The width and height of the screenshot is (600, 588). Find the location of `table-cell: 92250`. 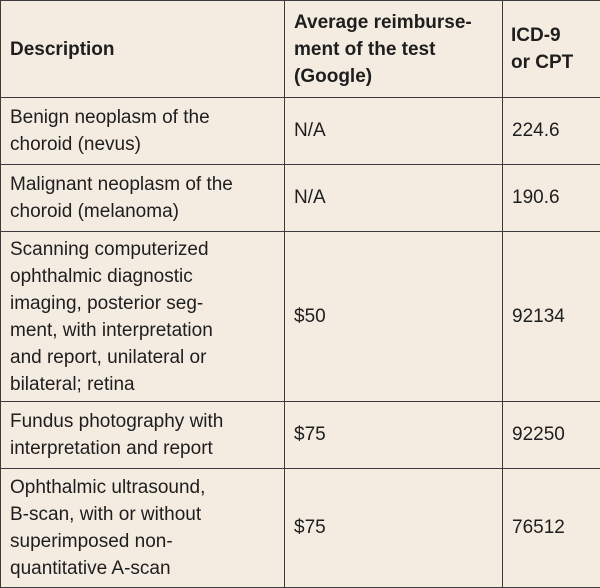

table-cell: 92250 is located at coordinates (551, 435).